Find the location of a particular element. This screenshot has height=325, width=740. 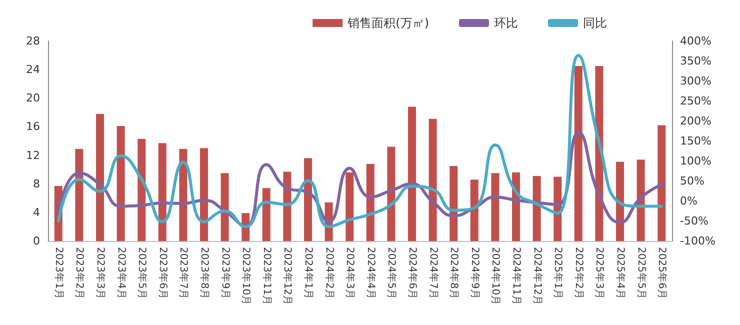

legend-label: 环比 is located at coordinates (506, 23).